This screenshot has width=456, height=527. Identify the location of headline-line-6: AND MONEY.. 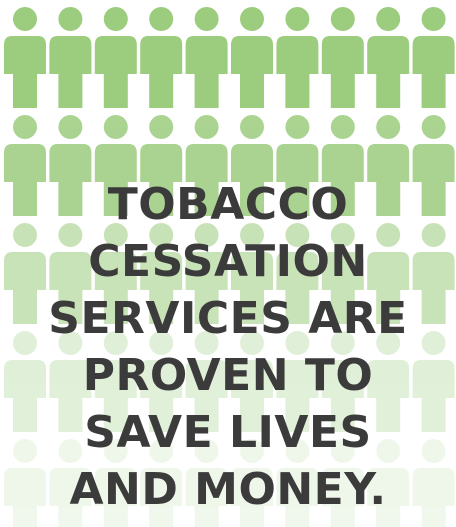
(228, 489).